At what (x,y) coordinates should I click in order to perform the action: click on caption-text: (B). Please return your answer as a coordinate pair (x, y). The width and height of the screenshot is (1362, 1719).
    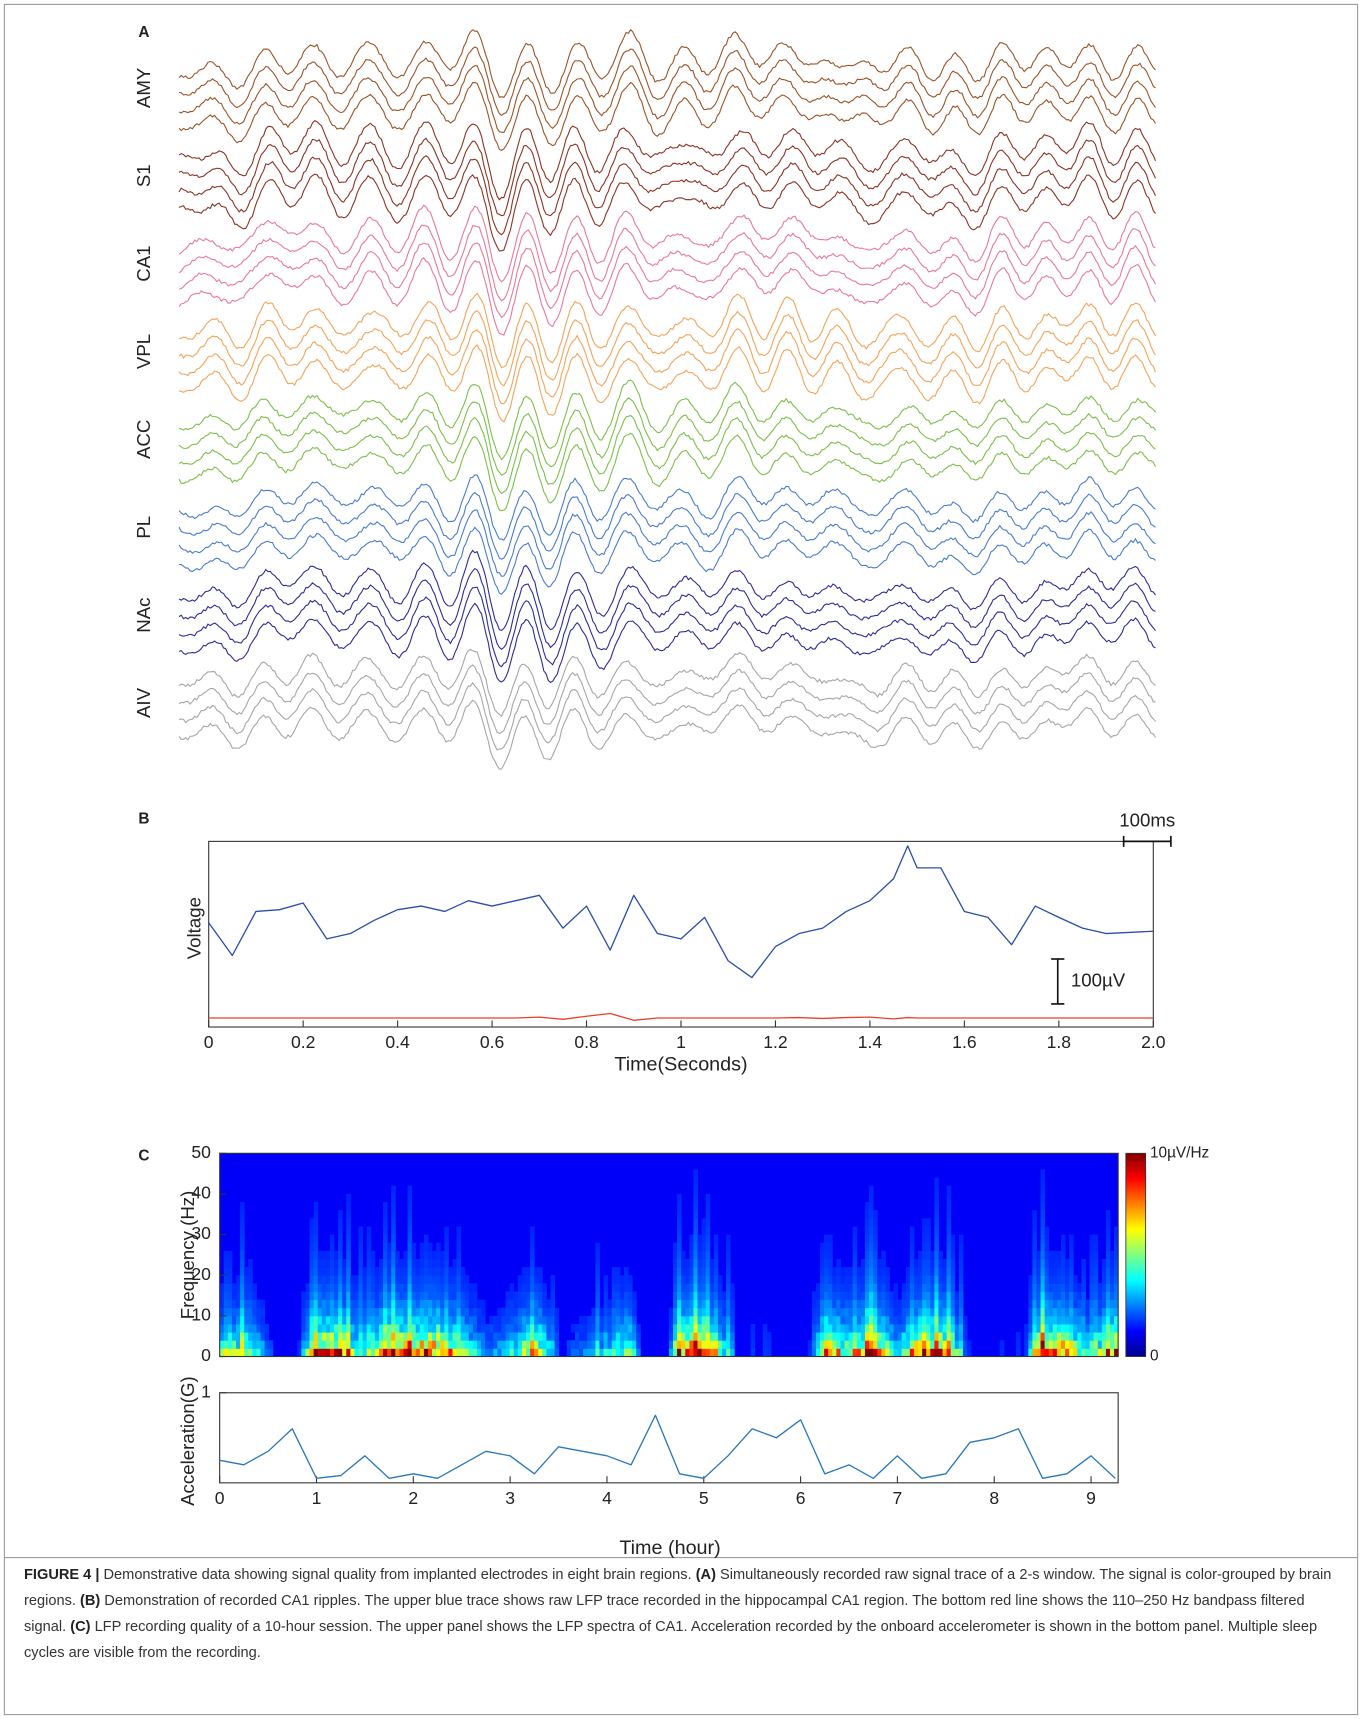
    Looking at the image, I should click on (90, 1601).